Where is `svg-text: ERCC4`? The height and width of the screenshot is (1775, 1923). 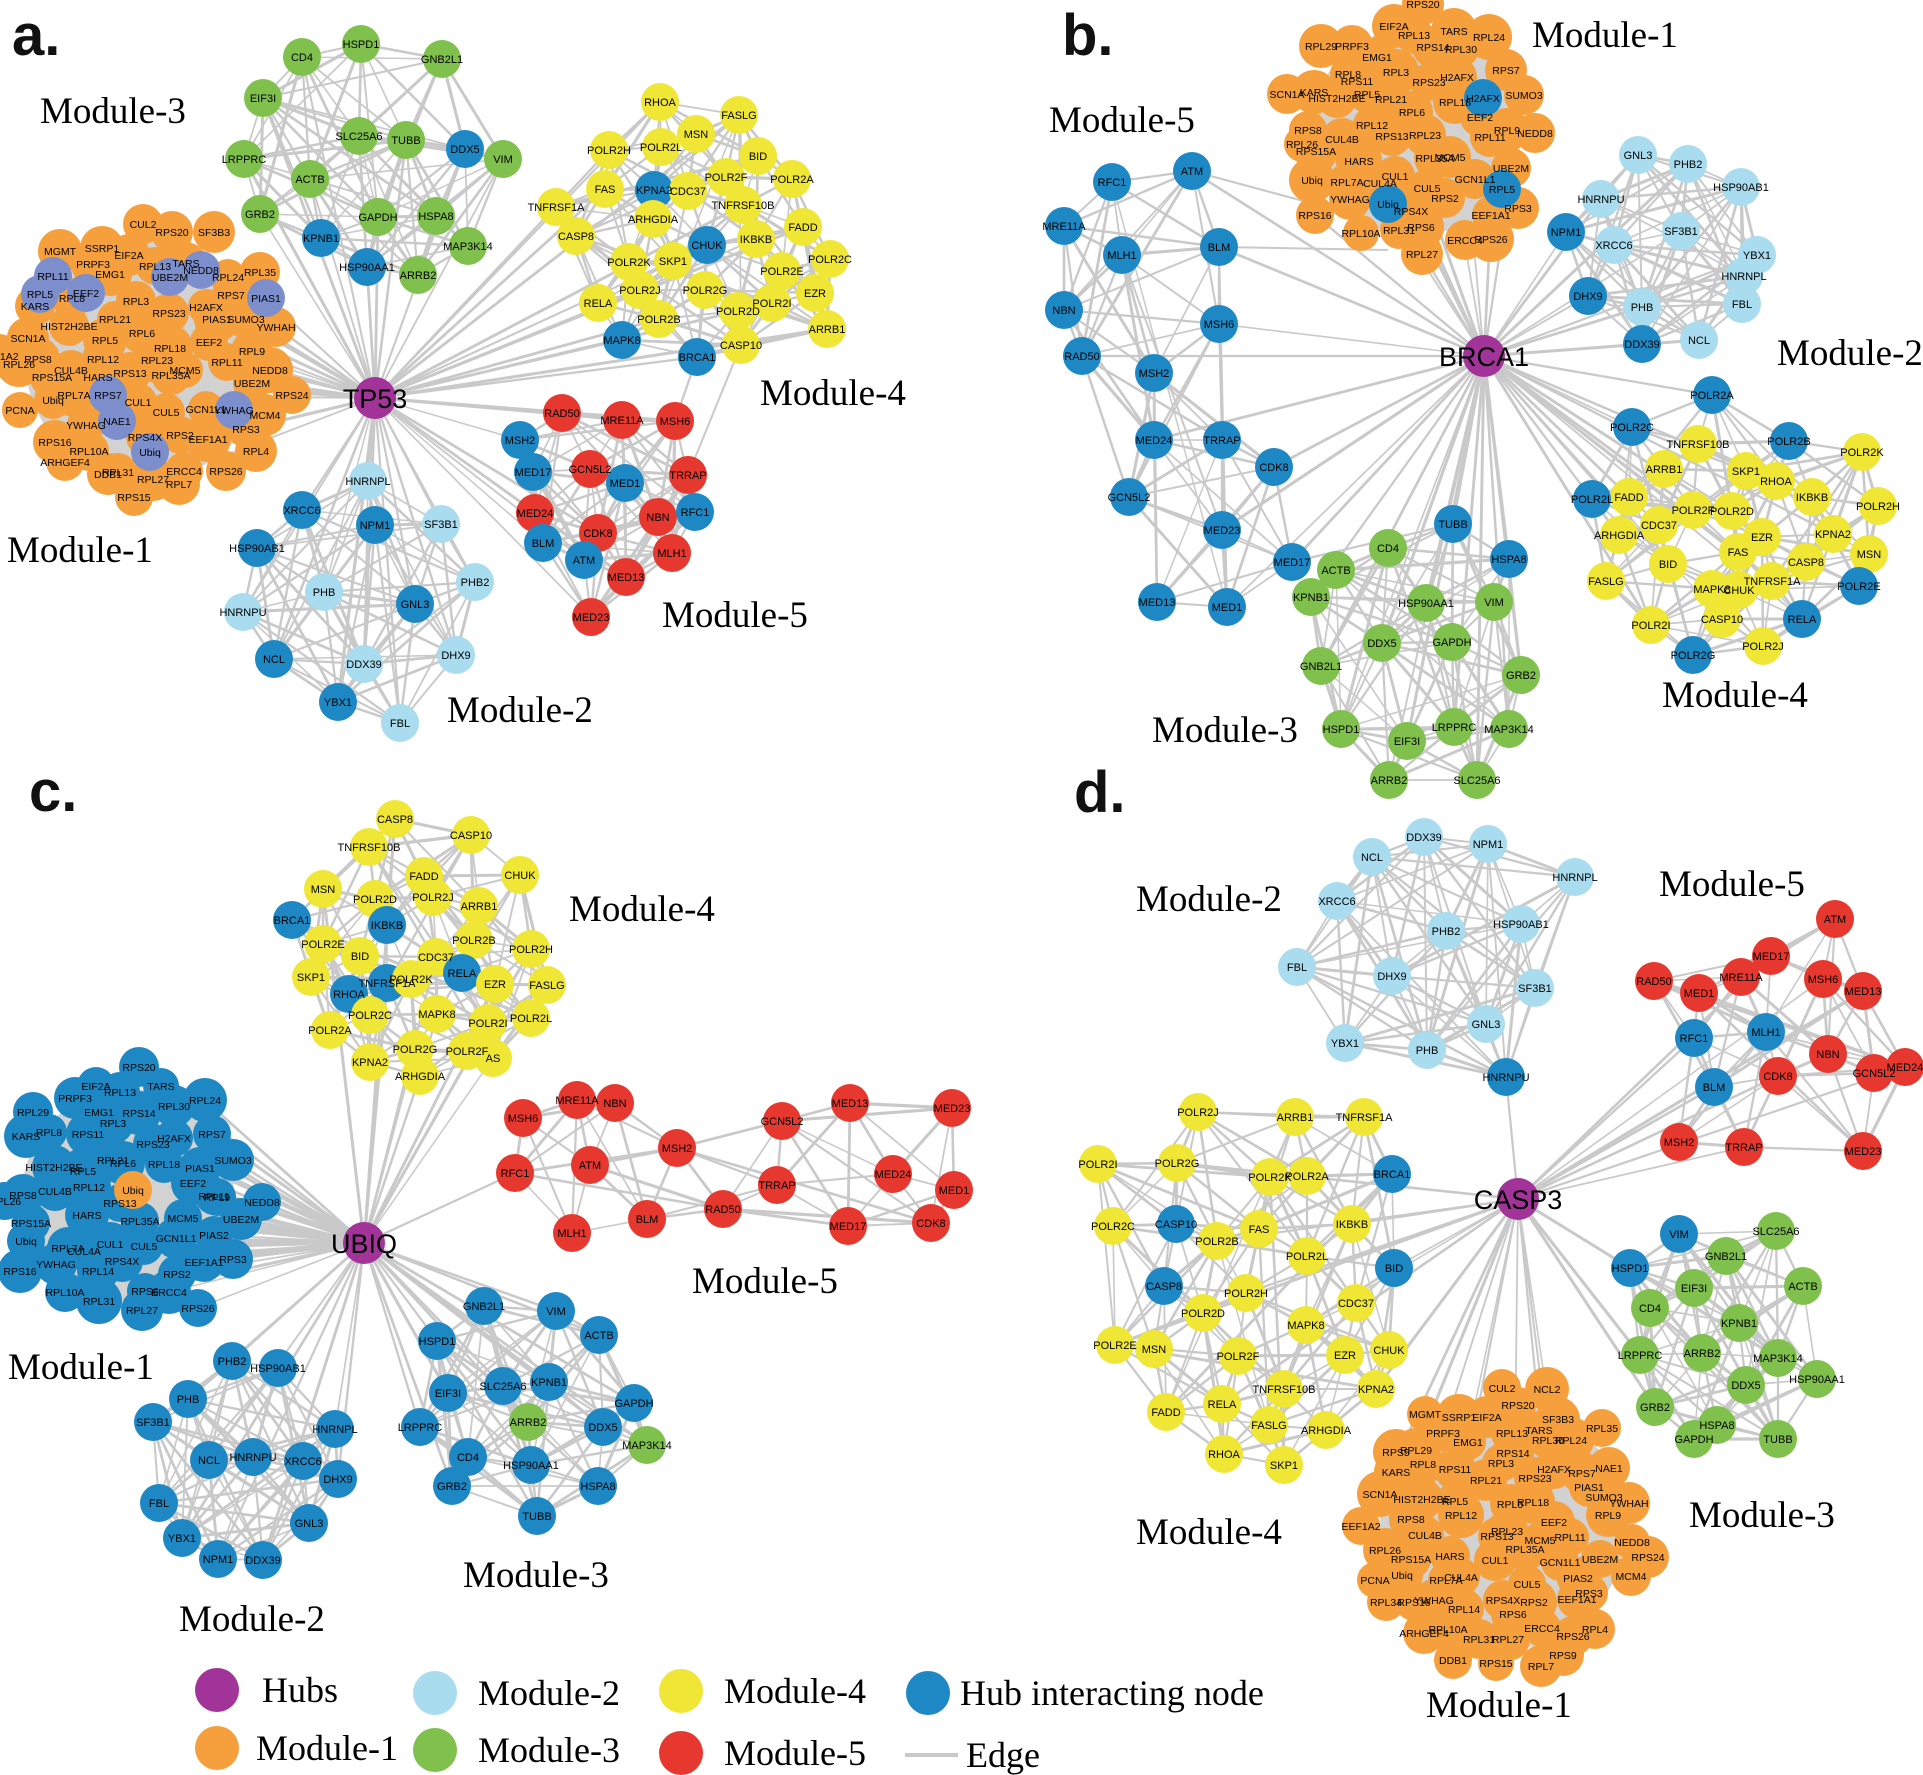
svg-text: ERCC4 is located at coordinates (1465, 241).